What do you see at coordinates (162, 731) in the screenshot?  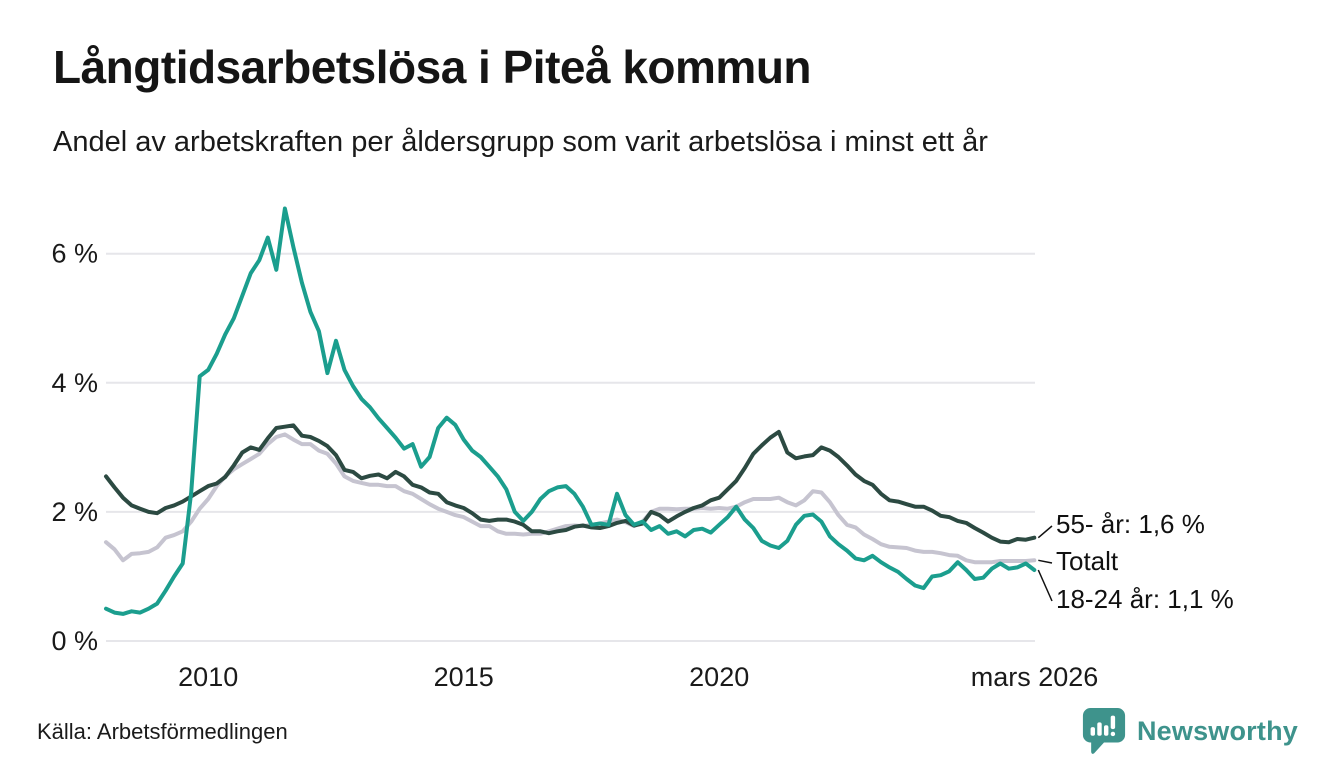 I see `source-note: Källa: Arbetsförmedlingen` at bounding box center [162, 731].